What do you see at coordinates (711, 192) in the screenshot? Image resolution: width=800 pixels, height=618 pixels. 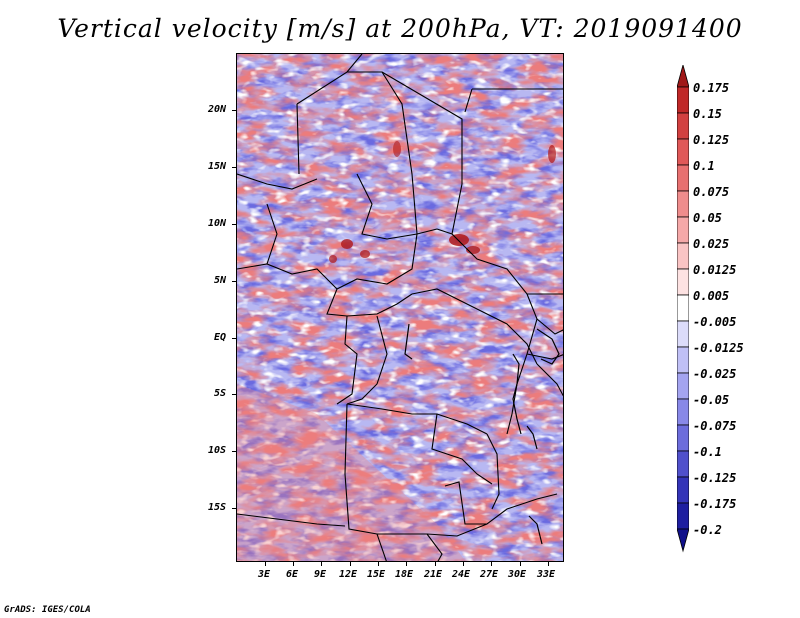 I see `colorbar-label: 0.075` at bounding box center [711, 192].